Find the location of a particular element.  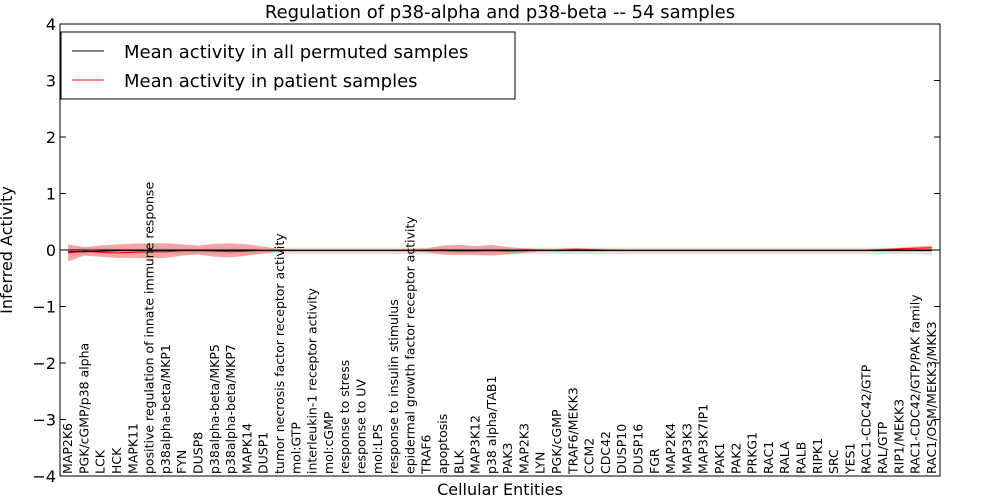

category-label: mol:cGMP is located at coordinates (328, 442).